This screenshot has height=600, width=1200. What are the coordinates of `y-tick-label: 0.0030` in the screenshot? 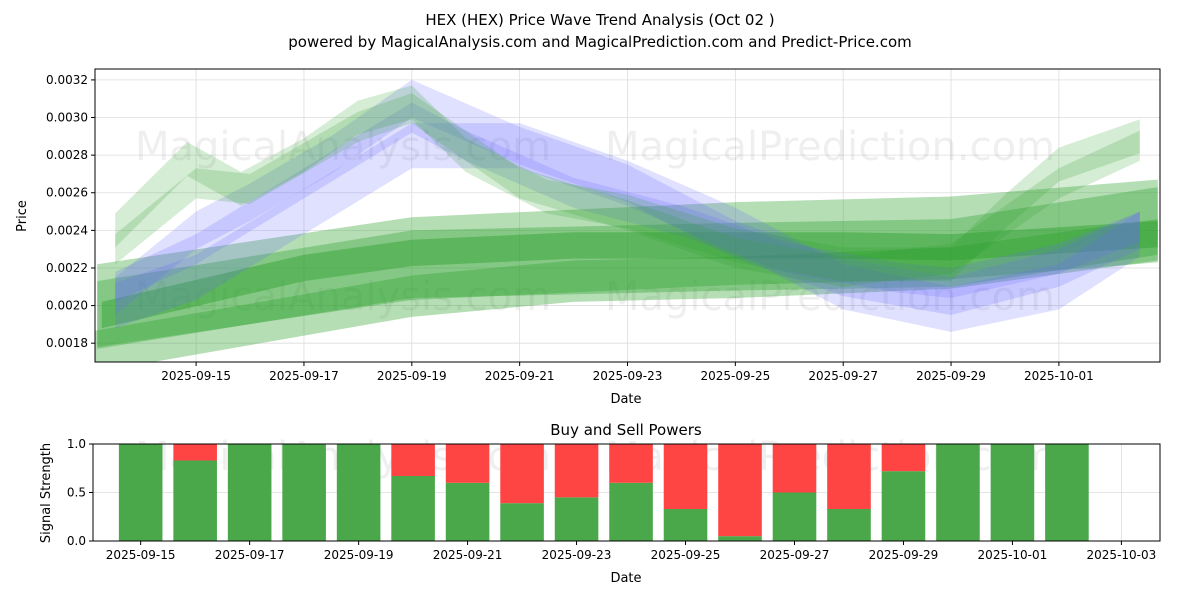 It's located at (67, 118).